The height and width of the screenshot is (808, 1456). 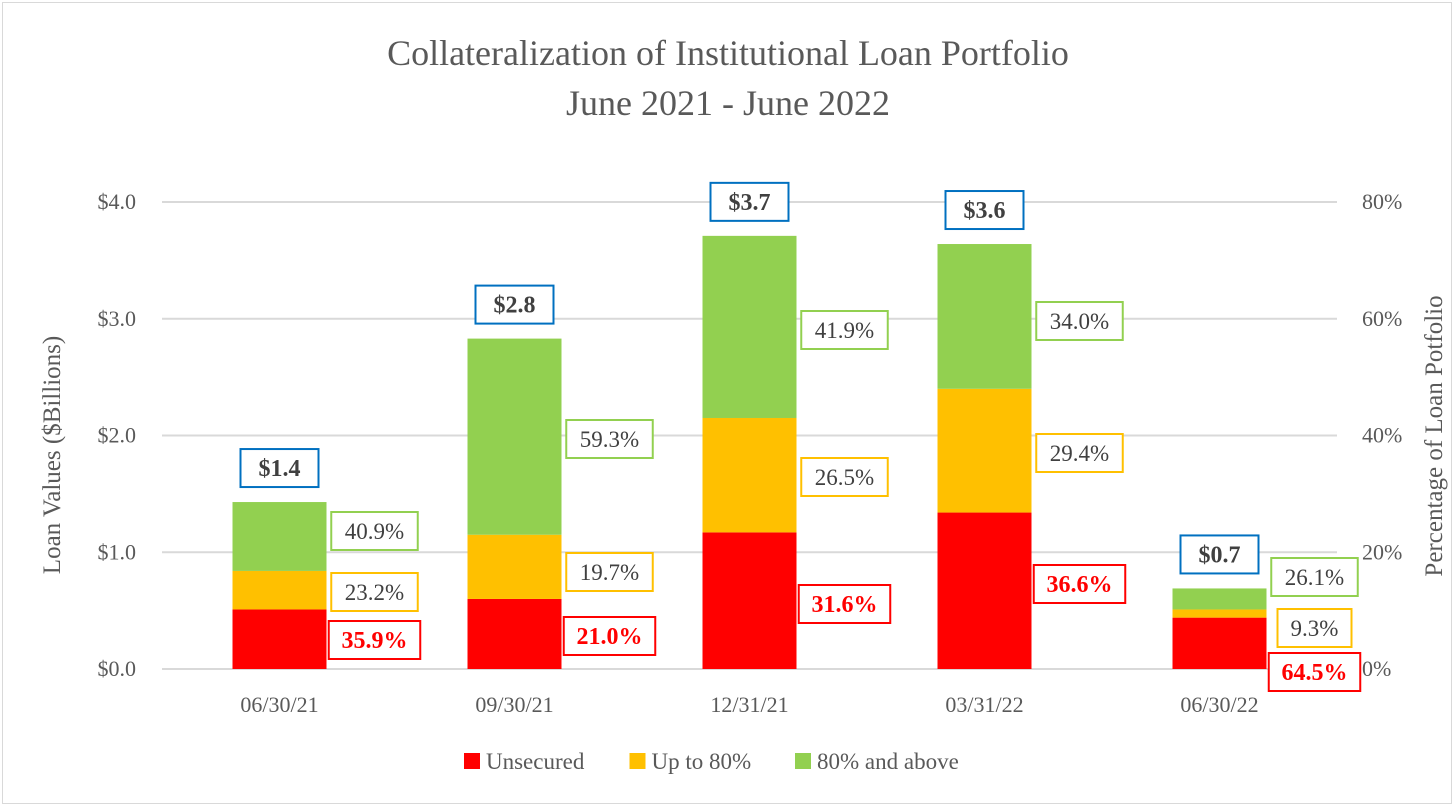 I want to click on pct-label-up-to-80: 9.3%, so click(x=1315, y=628).